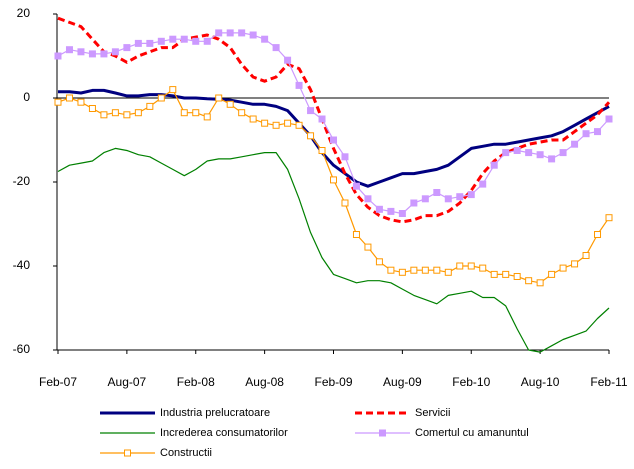 The image size is (634, 469). I want to click on x-tick-label: Aug-10, so click(540, 382).